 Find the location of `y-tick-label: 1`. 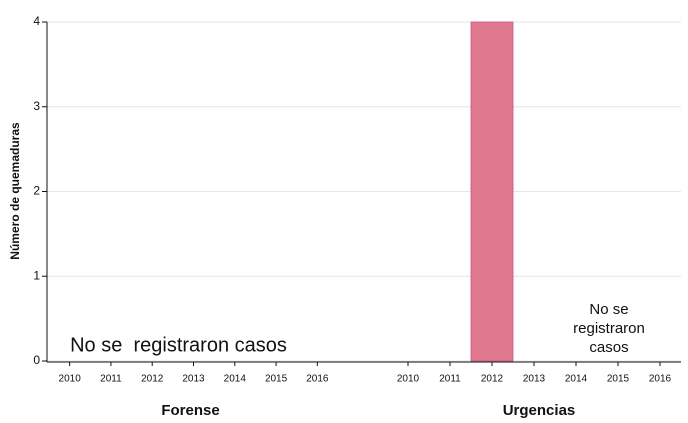

y-tick-label: 1 is located at coordinates (36, 275).